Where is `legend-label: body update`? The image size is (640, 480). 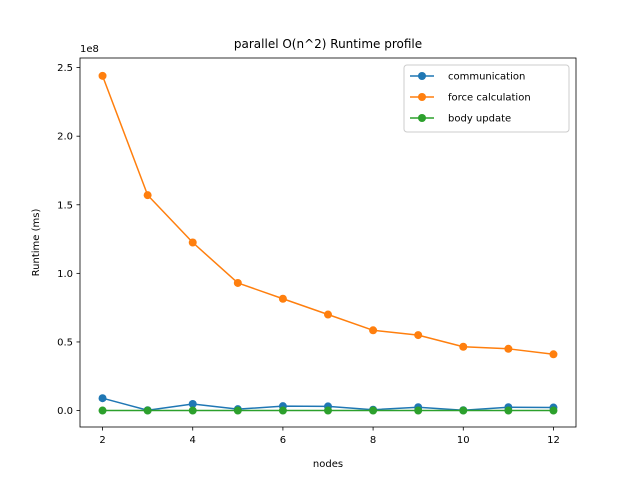 legend-label: body update is located at coordinates (479, 119).